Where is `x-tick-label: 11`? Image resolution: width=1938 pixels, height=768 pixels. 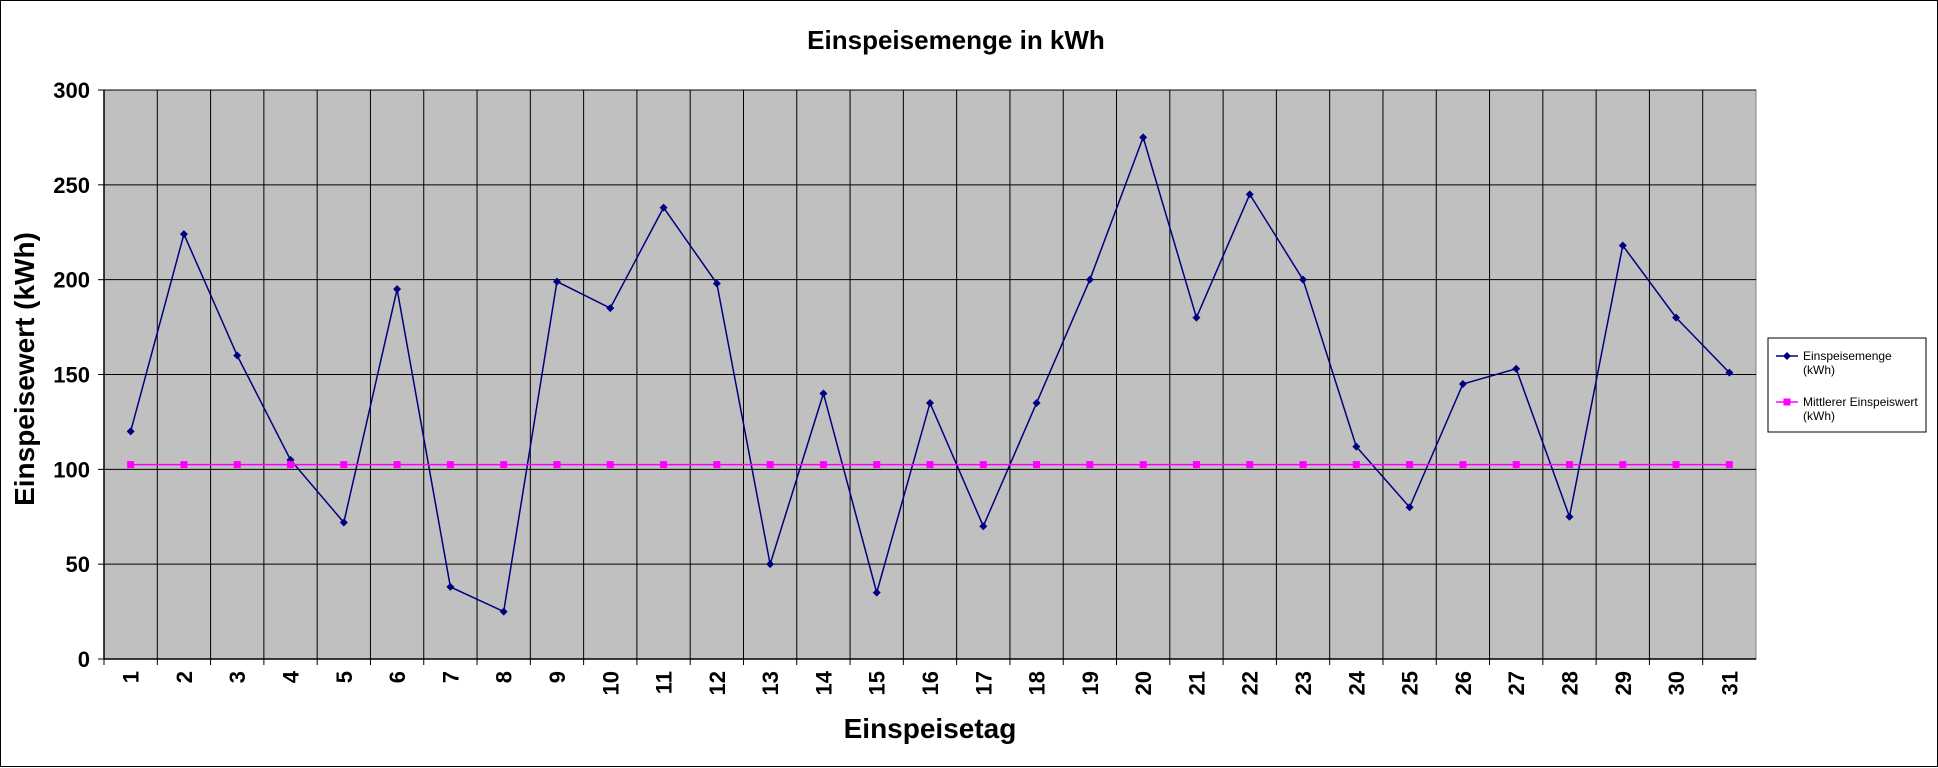 x-tick-label: 11 is located at coordinates (664, 682).